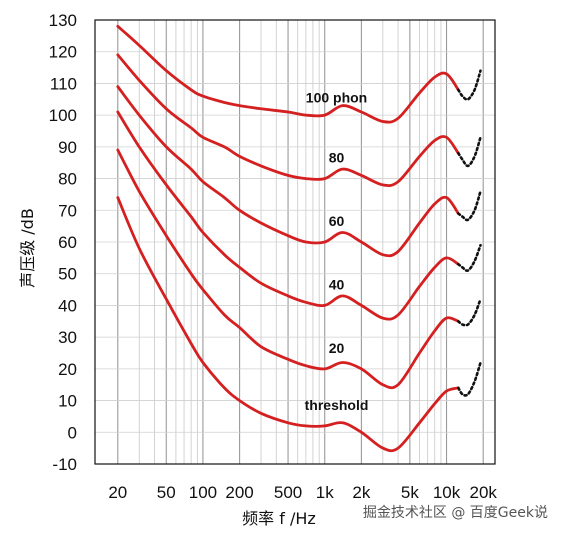  Describe the element at coordinates (67, 147) in the screenshot. I see `y-tick-label: 90` at that location.